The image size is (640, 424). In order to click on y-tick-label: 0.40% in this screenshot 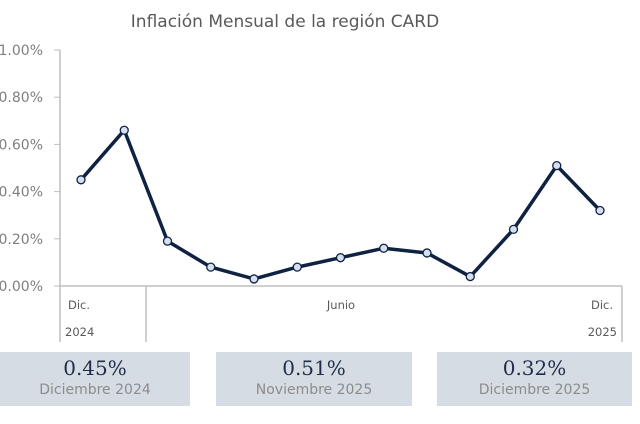, I will do `click(21, 193)`.